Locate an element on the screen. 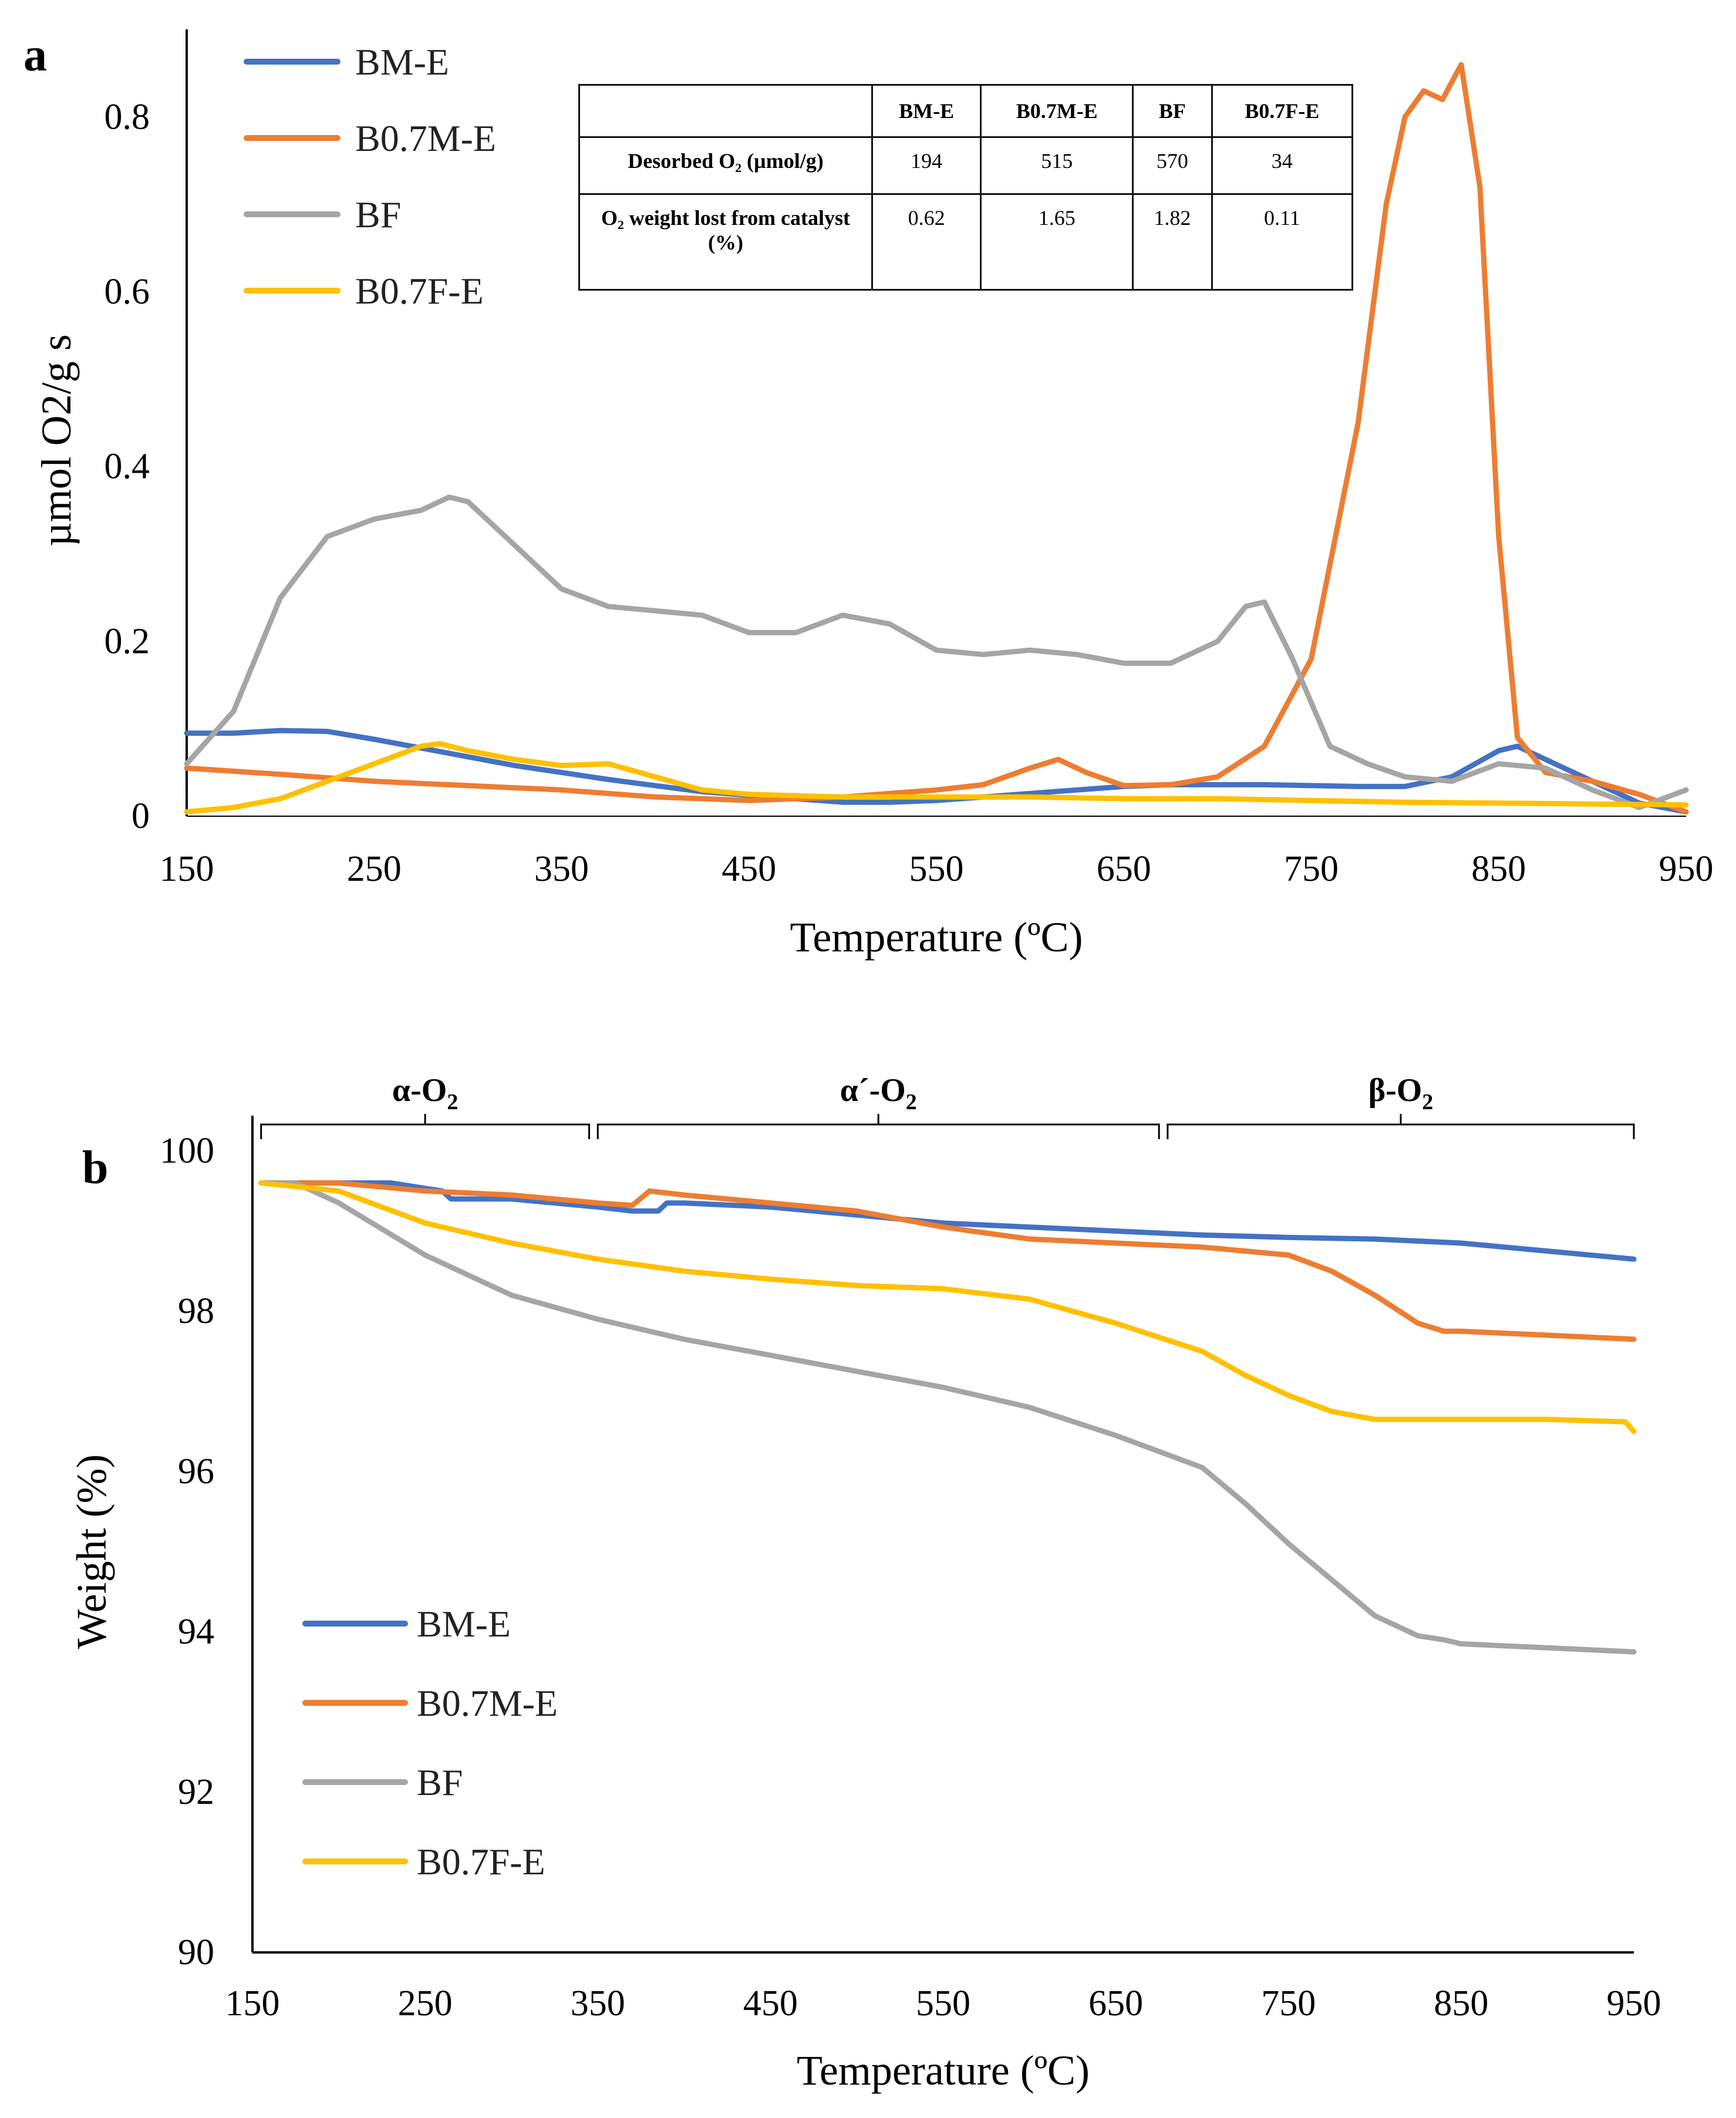 This screenshot has width=1736, height=2118. table-cell: 1.65 is located at coordinates (1057, 242).